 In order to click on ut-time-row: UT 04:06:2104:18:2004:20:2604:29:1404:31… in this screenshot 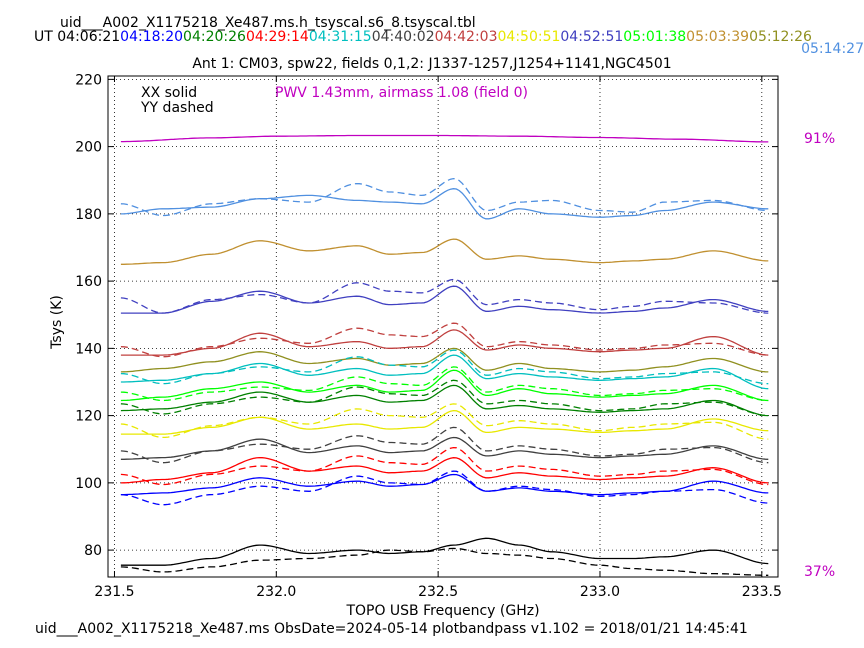, I will do `click(423, 37)`.